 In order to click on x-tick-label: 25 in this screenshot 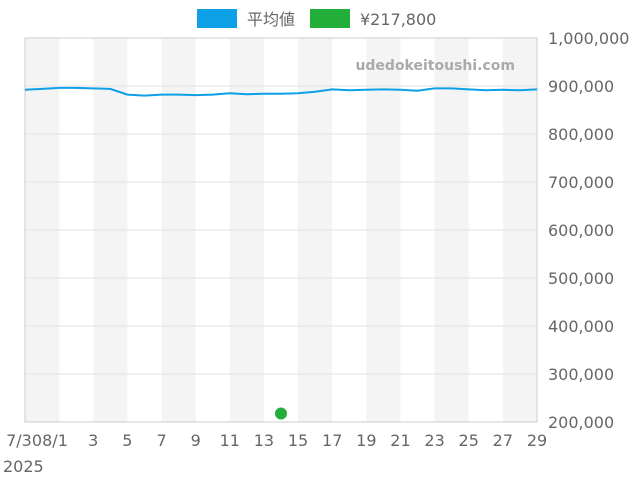, I will do `click(469, 440)`.